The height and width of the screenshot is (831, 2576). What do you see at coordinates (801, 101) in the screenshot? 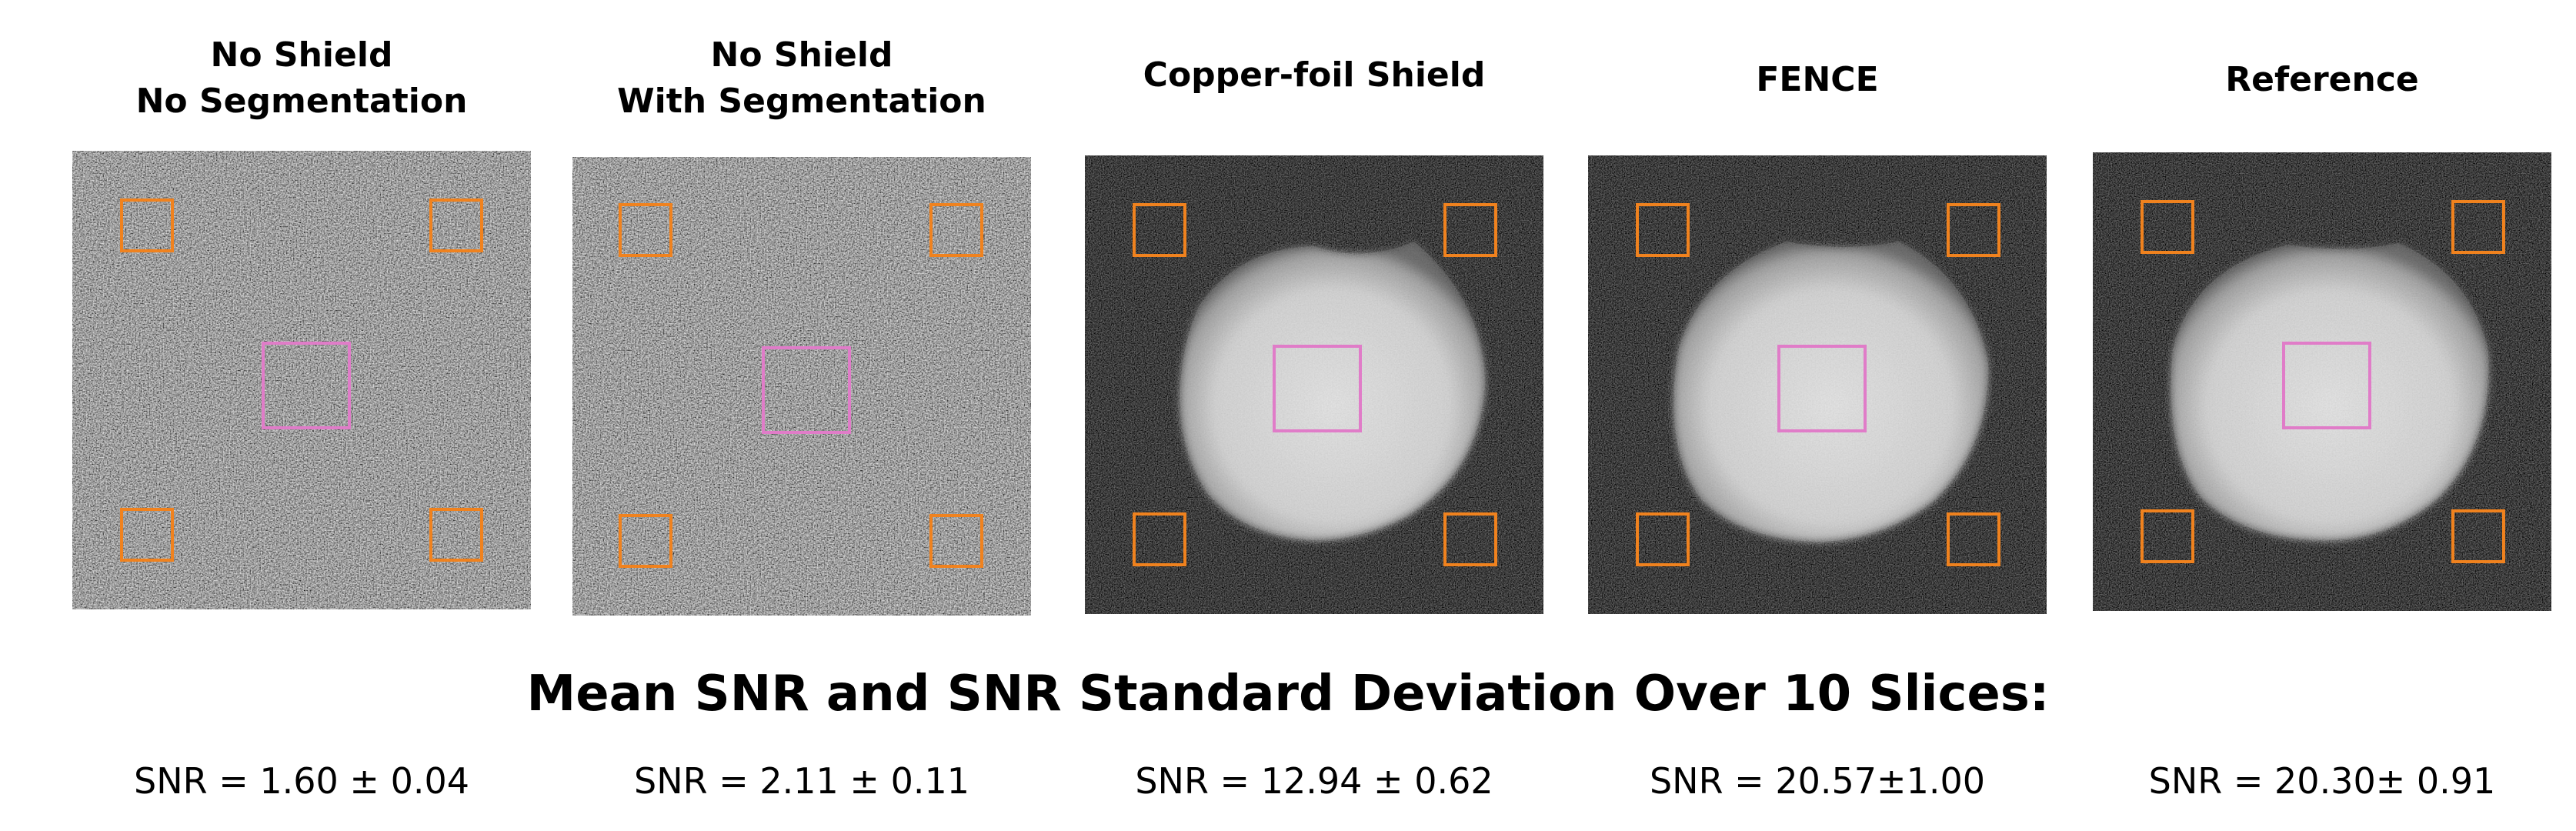
I see `panel-title-line-2: With Segmentation` at bounding box center [801, 101].